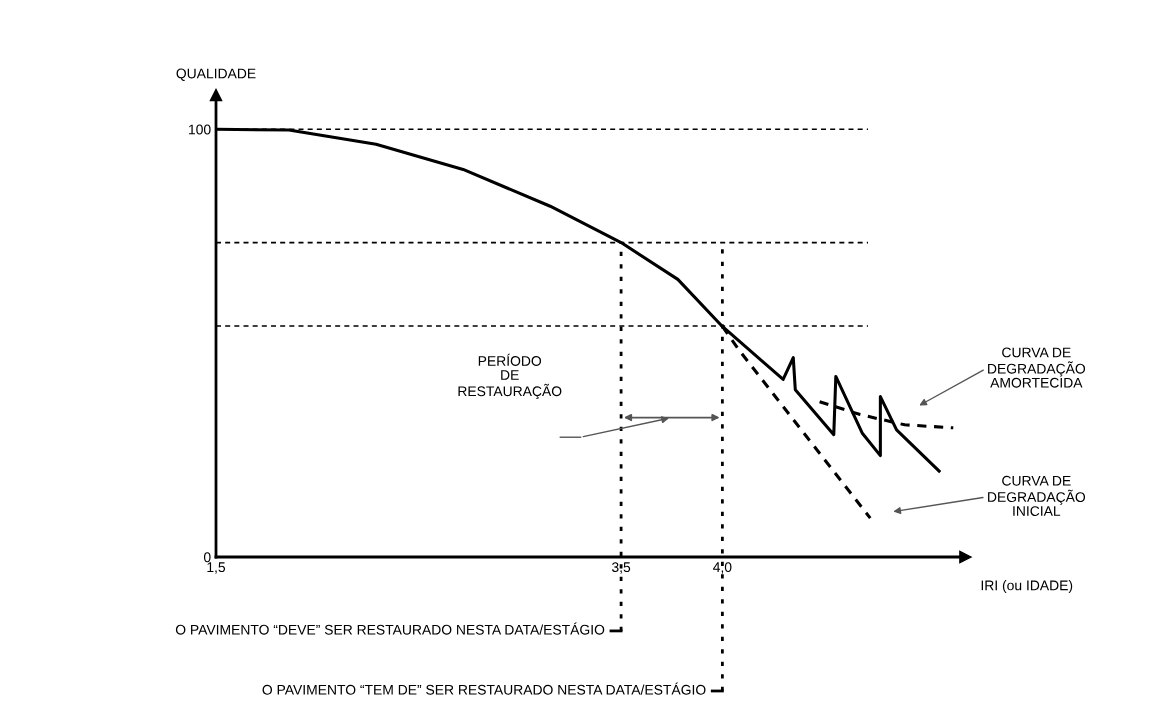 The height and width of the screenshot is (709, 1171). What do you see at coordinates (216, 74) in the screenshot?
I see `y-axis-title: QUALIDADE` at bounding box center [216, 74].